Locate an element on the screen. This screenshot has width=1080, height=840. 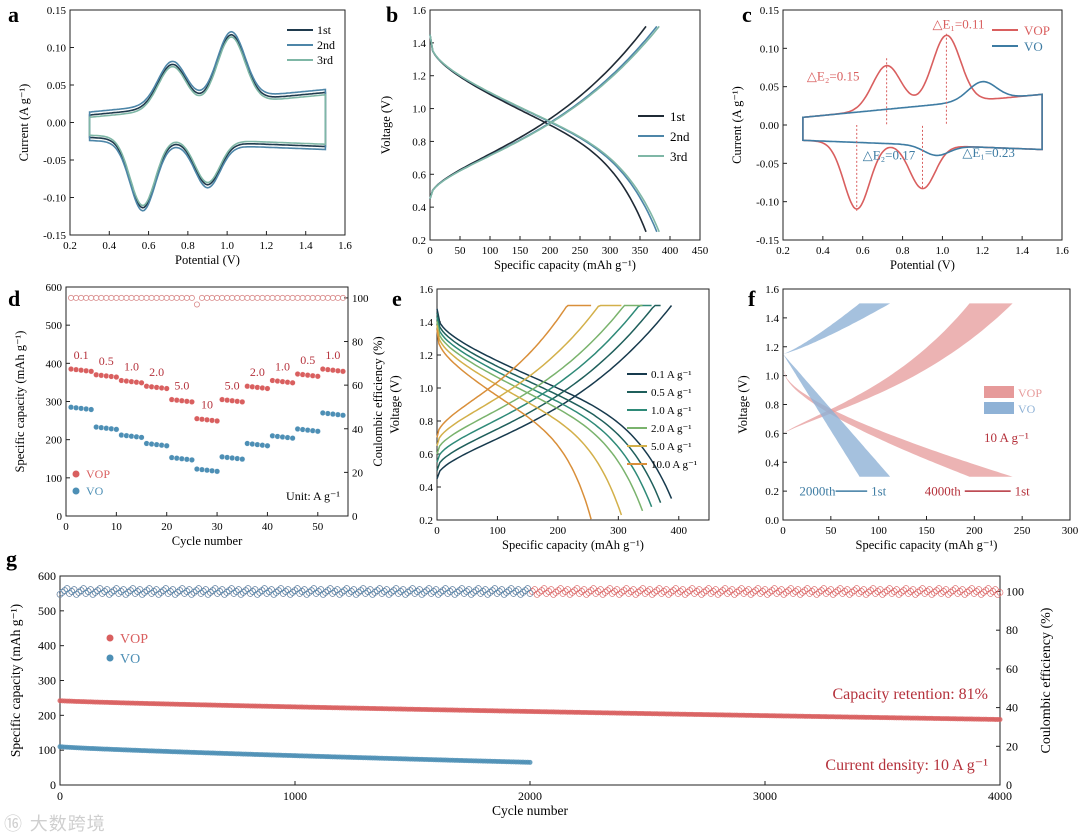
x-tick-label: 150 is located at coordinates (520, 251).